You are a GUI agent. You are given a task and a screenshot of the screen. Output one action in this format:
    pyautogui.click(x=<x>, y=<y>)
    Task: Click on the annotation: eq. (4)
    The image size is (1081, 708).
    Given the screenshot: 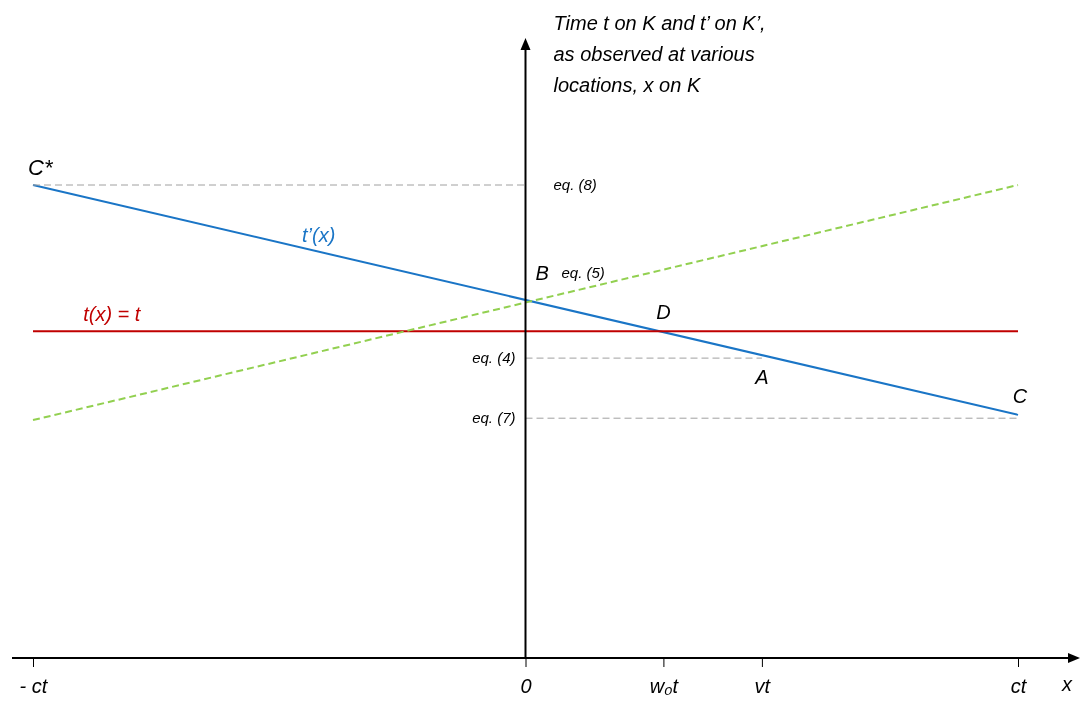 What is the action you would take?
    pyautogui.click(x=494, y=358)
    